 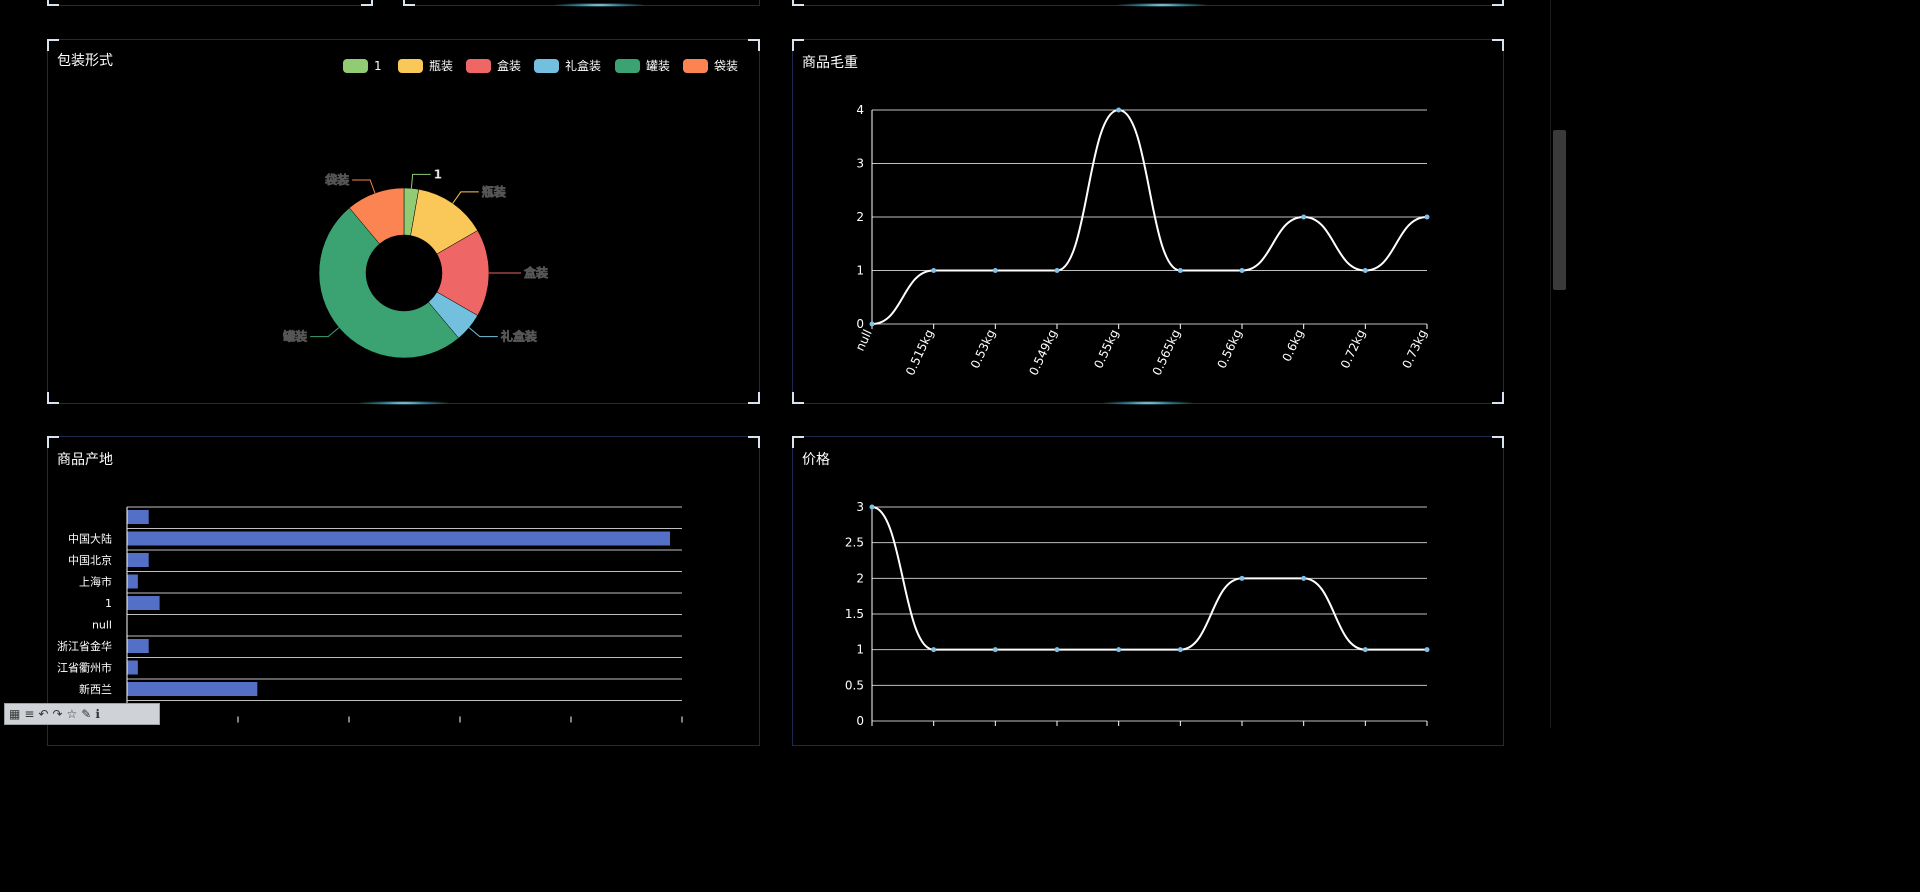 What do you see at coordinates (493, 65) in the screenshot?
I see `legend-item: 盒装` at bounding box center [493, 65].